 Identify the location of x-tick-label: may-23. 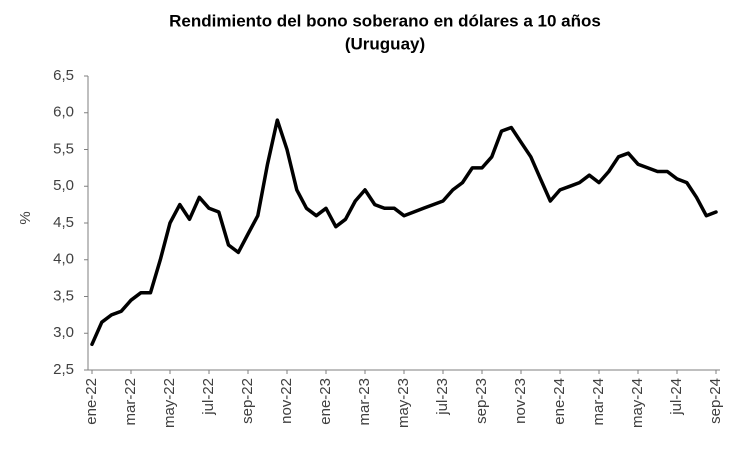
(403, 403).